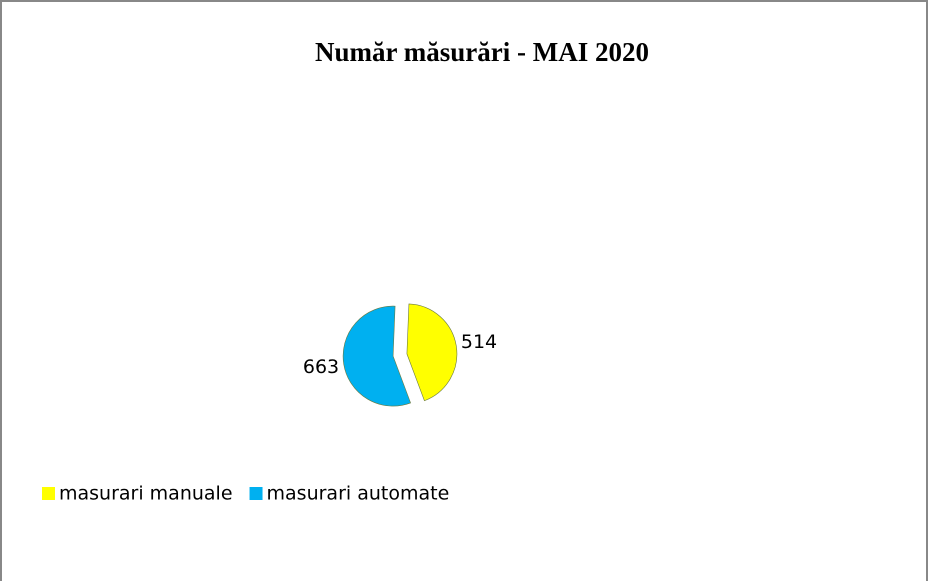 The height and width of the screenshot is (581, 930). Describe the element at coordinates (321, 367) in the screenshot. I see `data-label: 663` at that location.